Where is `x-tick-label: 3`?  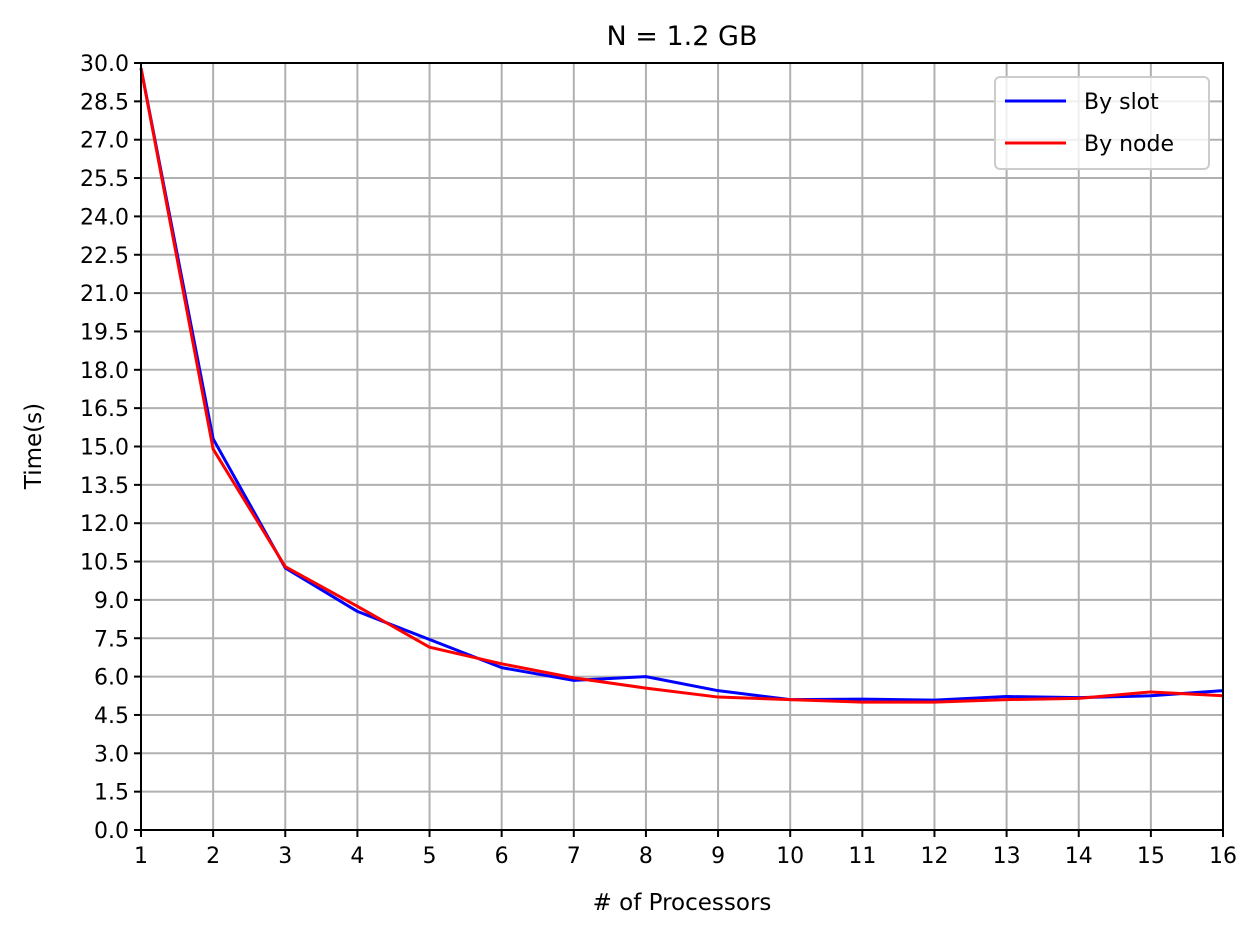
x-tick-label: 3 is located at coordinates (285, 856).